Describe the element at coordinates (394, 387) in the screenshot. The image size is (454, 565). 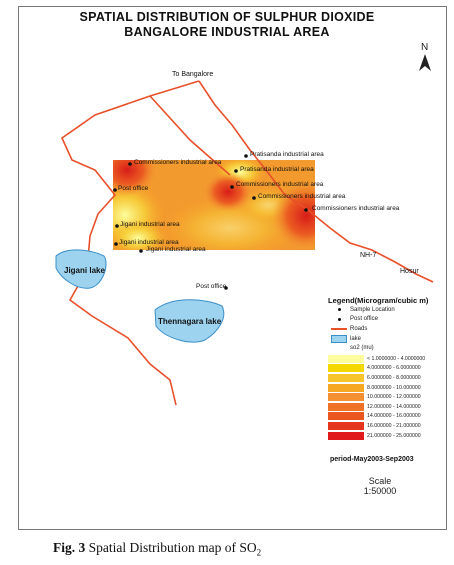
I see `legend-class-label: 8.0000000 - 10.000000` at that location.